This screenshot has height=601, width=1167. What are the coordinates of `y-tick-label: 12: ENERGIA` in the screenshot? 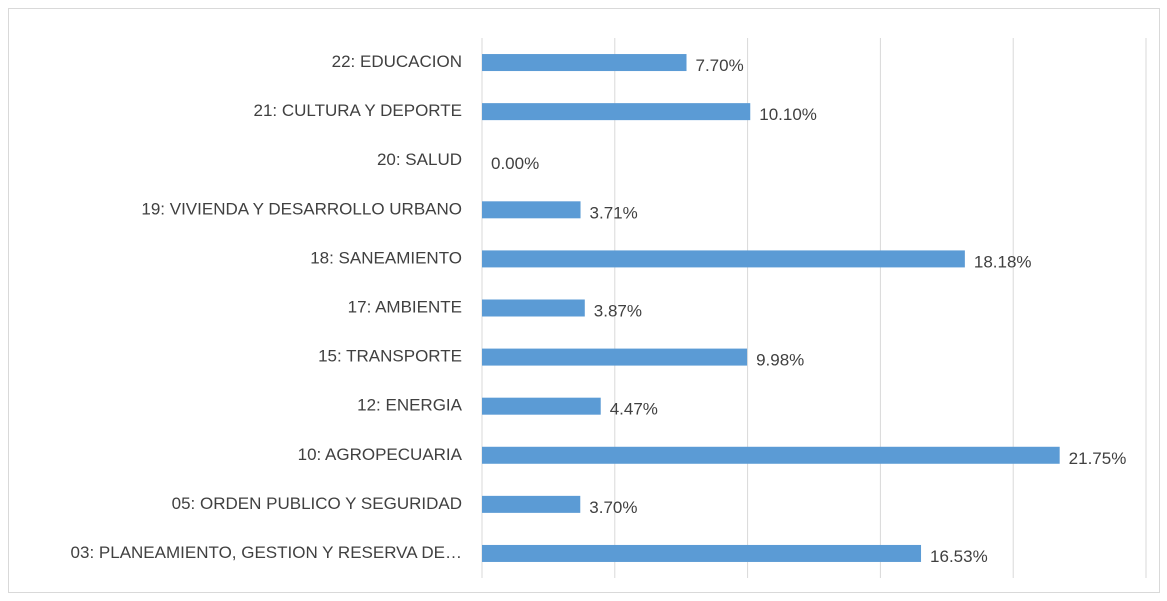 It's located at (410, 405).